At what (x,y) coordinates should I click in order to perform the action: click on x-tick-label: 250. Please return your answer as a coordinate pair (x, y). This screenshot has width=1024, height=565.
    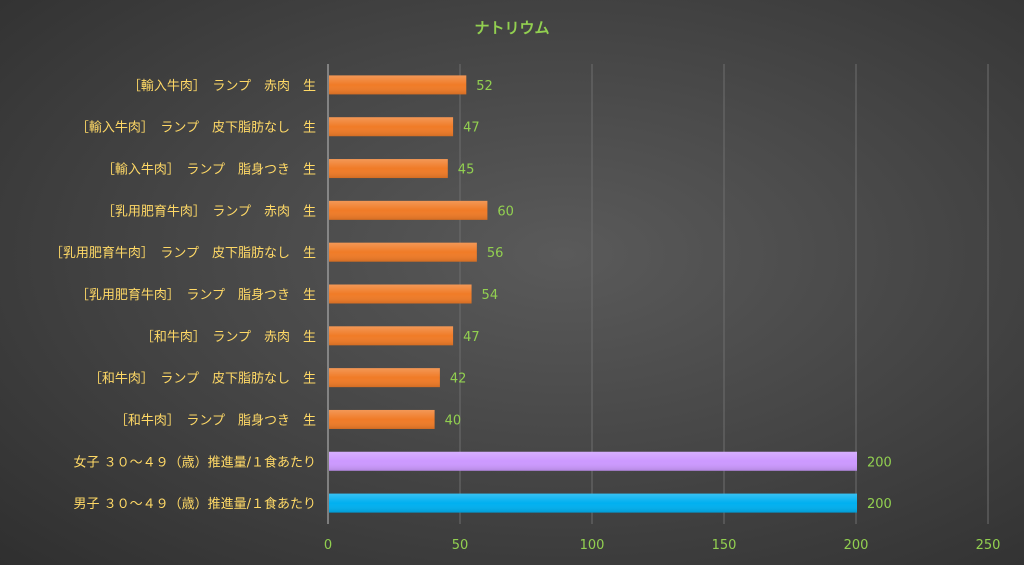
    Looking at the image, I should click on (988, 545).